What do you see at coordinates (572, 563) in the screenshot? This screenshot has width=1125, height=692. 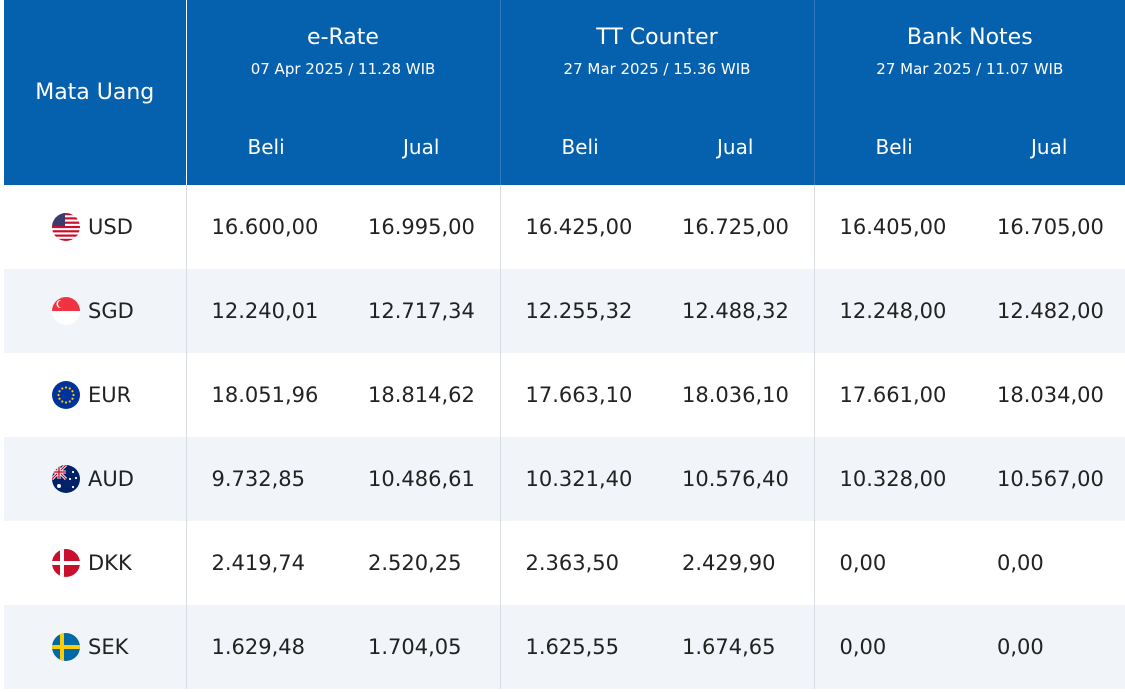 I see `tt-counter-buy-value: 2.363,50` at bounding box center [572, 563].